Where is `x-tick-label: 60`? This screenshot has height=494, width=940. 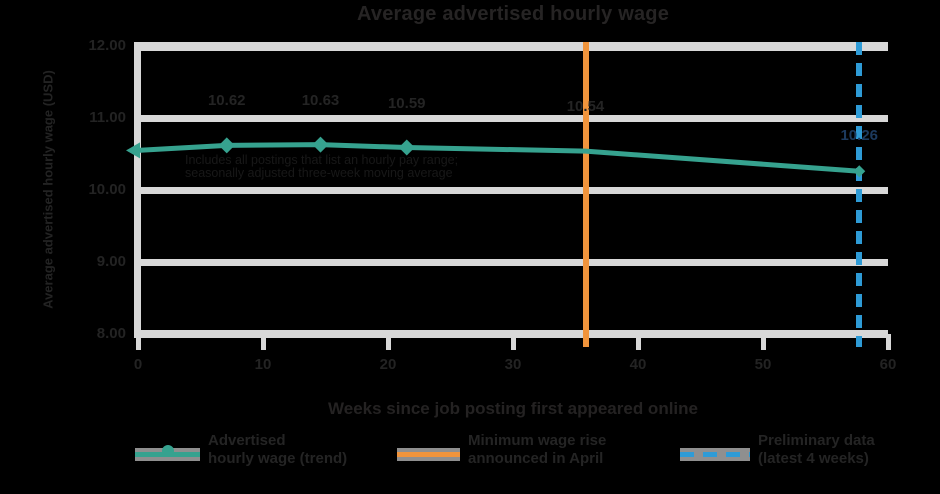
x-tick-label: 60 is located at coordinates (888, 364).